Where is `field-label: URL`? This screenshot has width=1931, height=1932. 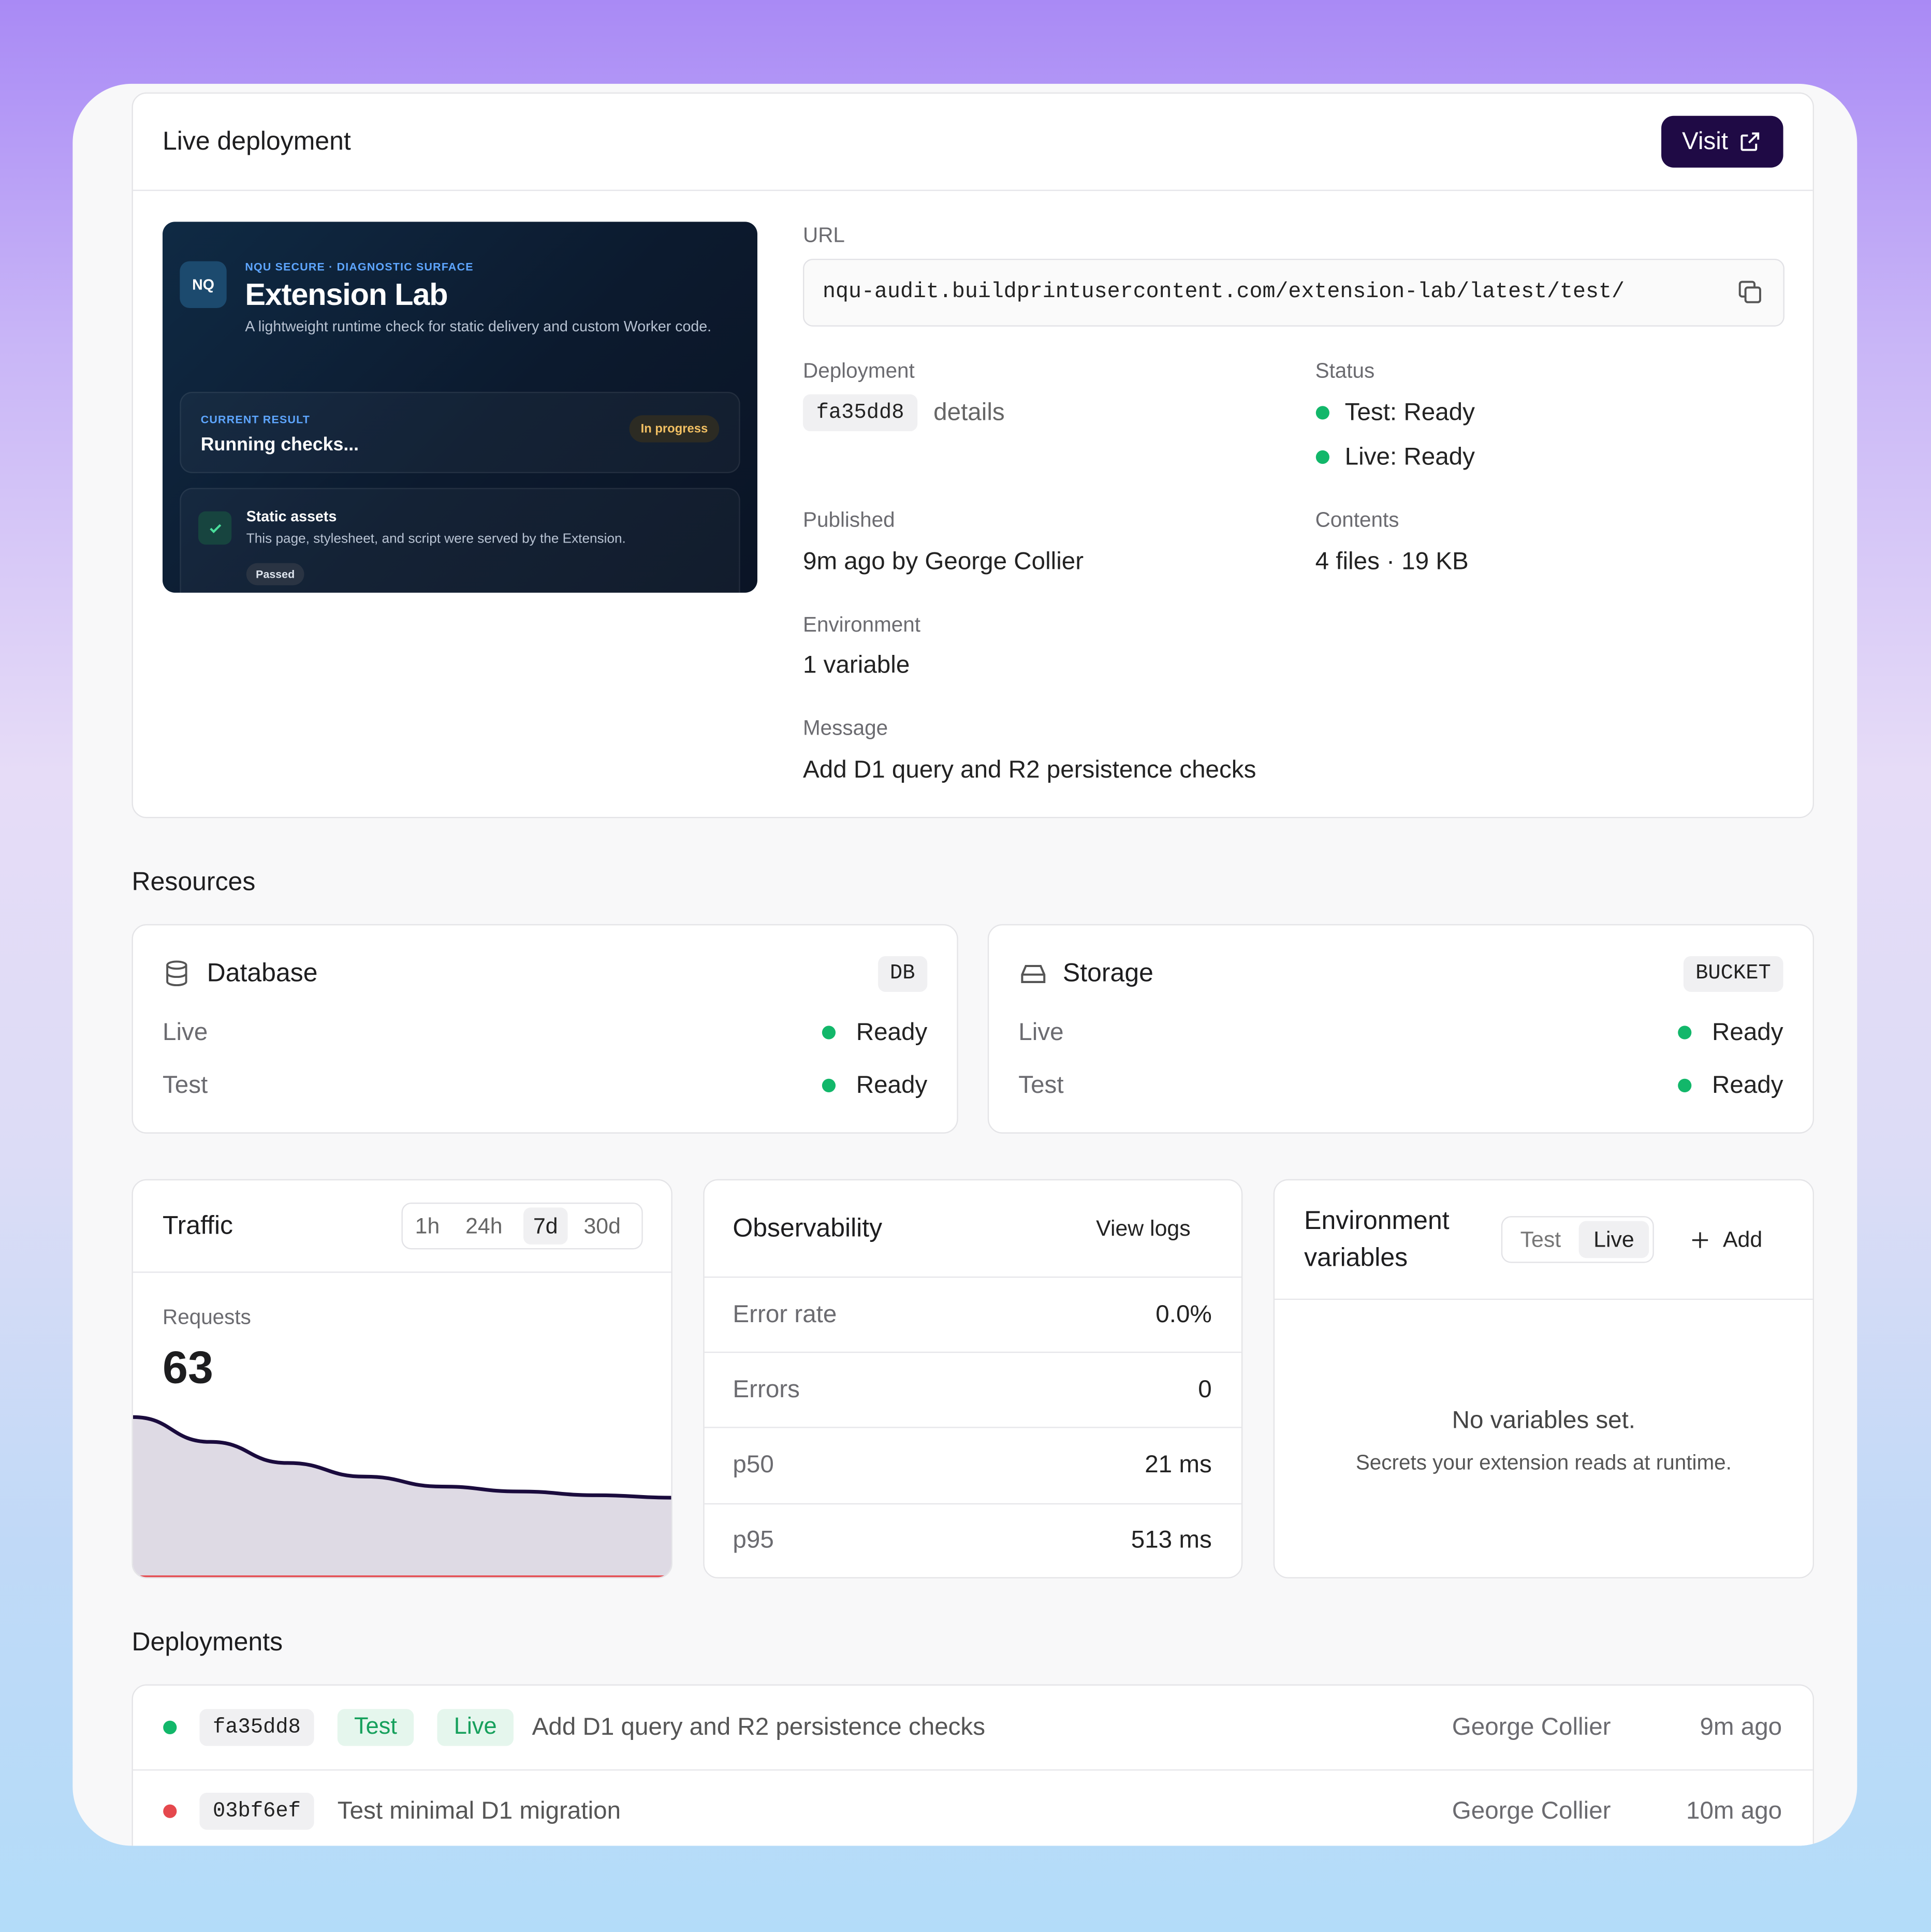 field-label: URL is located at coordinates (823, 235).